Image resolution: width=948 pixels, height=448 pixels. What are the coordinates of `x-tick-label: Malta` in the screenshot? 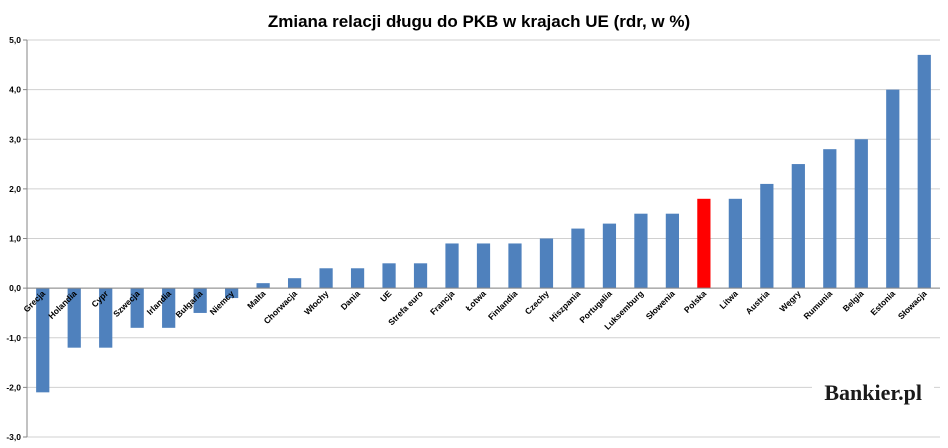 It's located at (256, 299).